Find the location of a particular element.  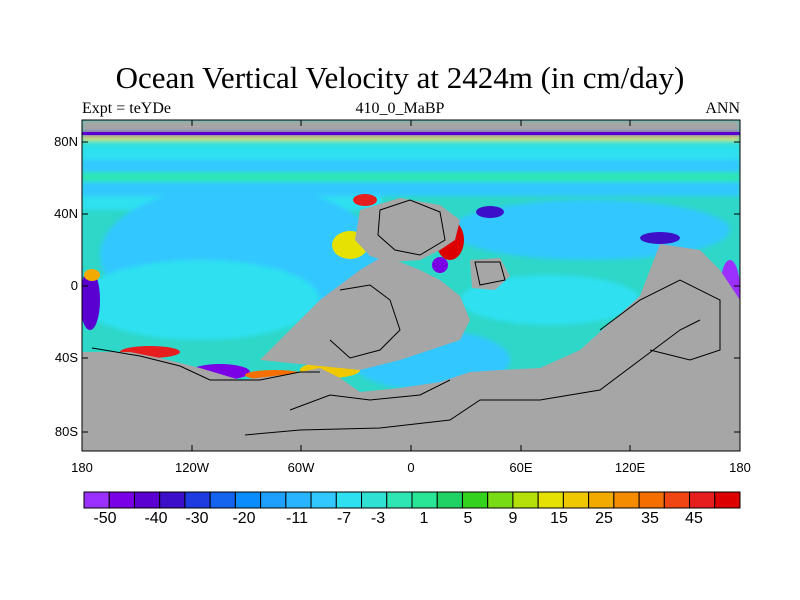

experiment-label: Expt = teYDe is located at coordinates (126, 108).